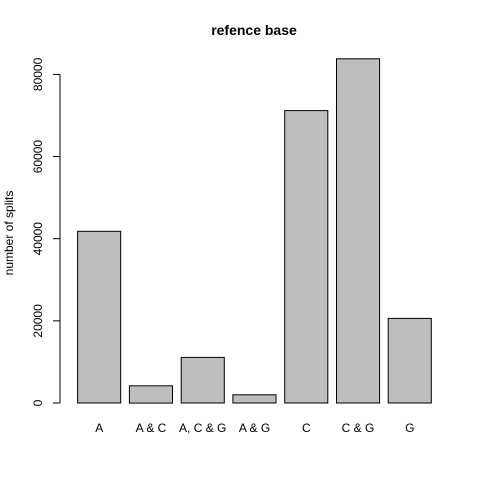 The height and width of the screenshot is (480, 480). Describe the element at coordinates (254, 30) in the screenshot. I see `chart-title: refence base` at that location.